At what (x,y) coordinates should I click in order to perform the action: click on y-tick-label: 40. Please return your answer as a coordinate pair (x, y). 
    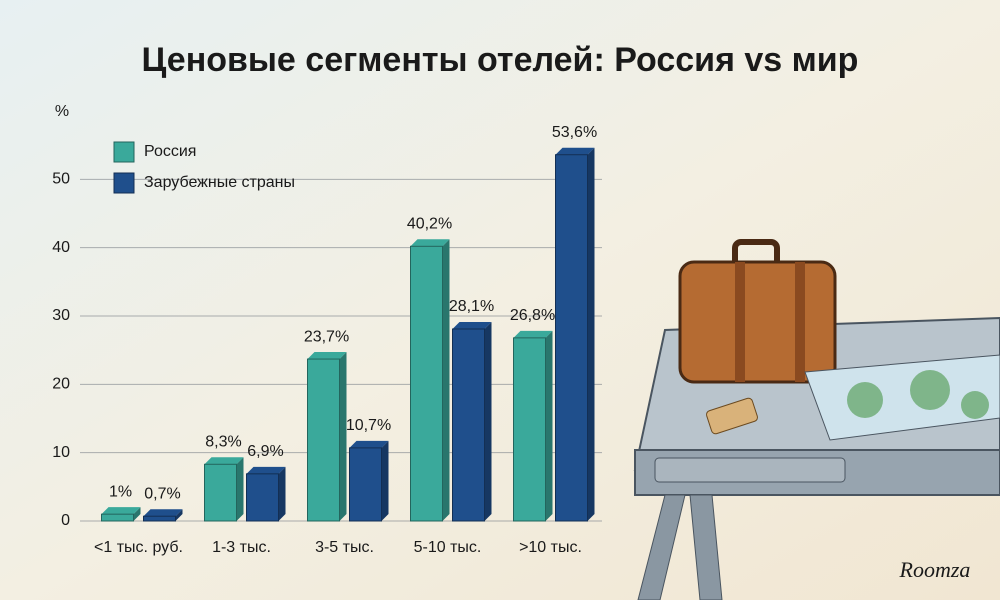
    Looking at the image, I should click on (61, 247).